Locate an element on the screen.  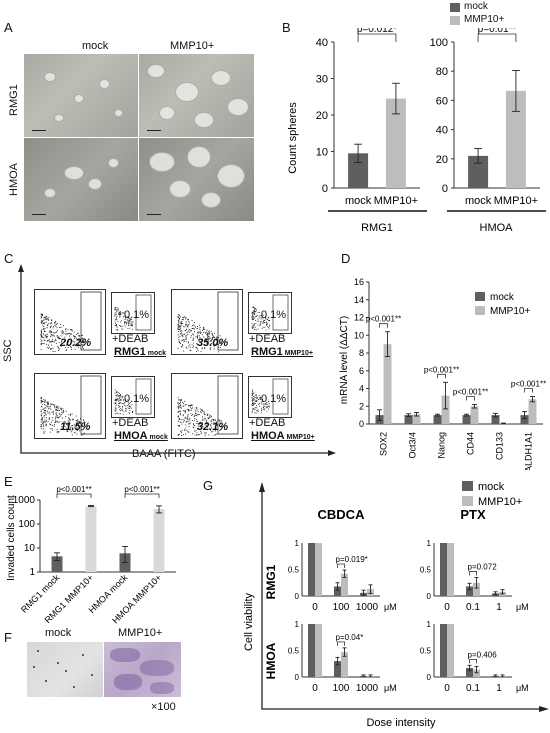
bar-Oct3/4-mock is located at coordinates (408, 419).